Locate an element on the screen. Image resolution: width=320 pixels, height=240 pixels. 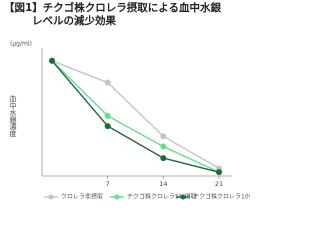
y-axis-label: 血中水銀濃度 is located at coordinates (13, 116).